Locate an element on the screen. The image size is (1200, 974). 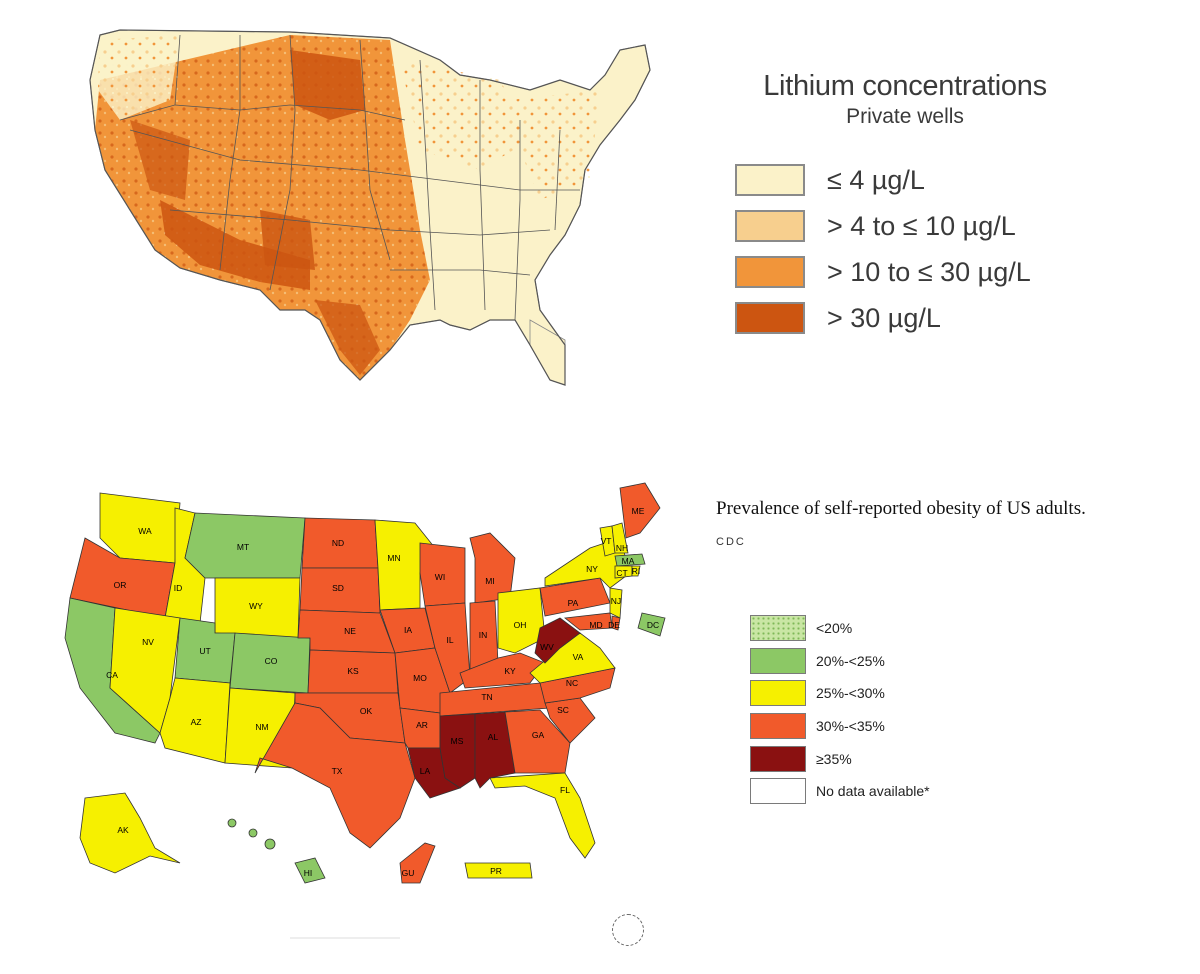
lithium-legend-item: > 4 to ≤ 10 µg/L is located at coordinates (925, 226).